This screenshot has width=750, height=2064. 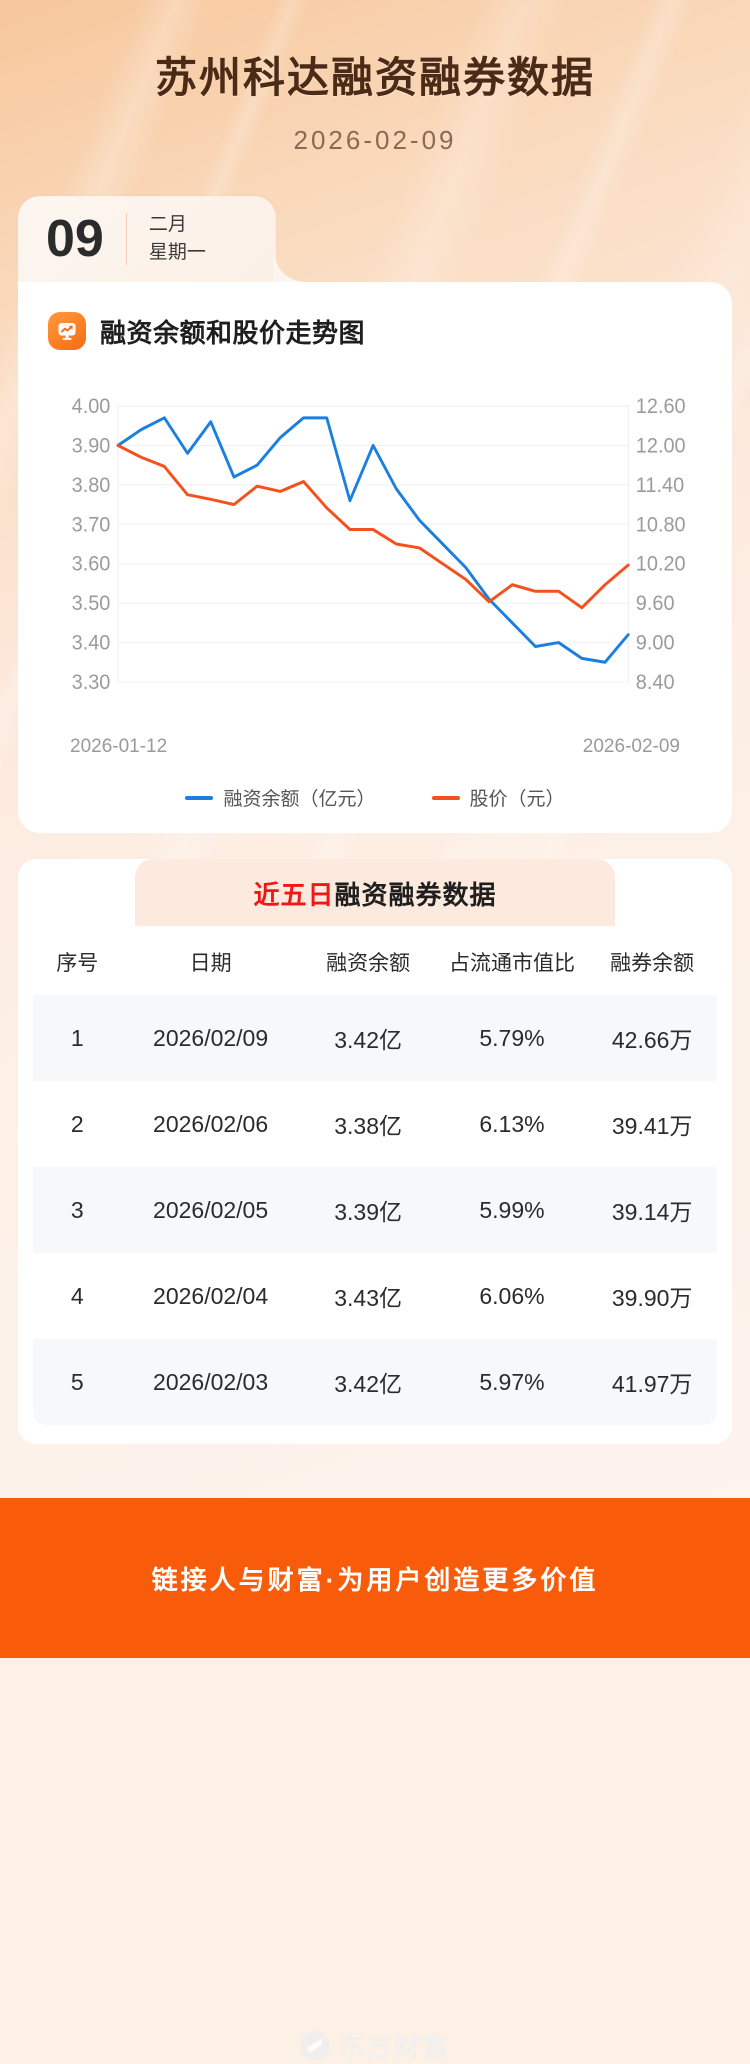 What do you see at coordinates (512, 1382) in the screenshot?
I see `row-float-market-ratio: 5.97%` at bounding box center [512, 1382].